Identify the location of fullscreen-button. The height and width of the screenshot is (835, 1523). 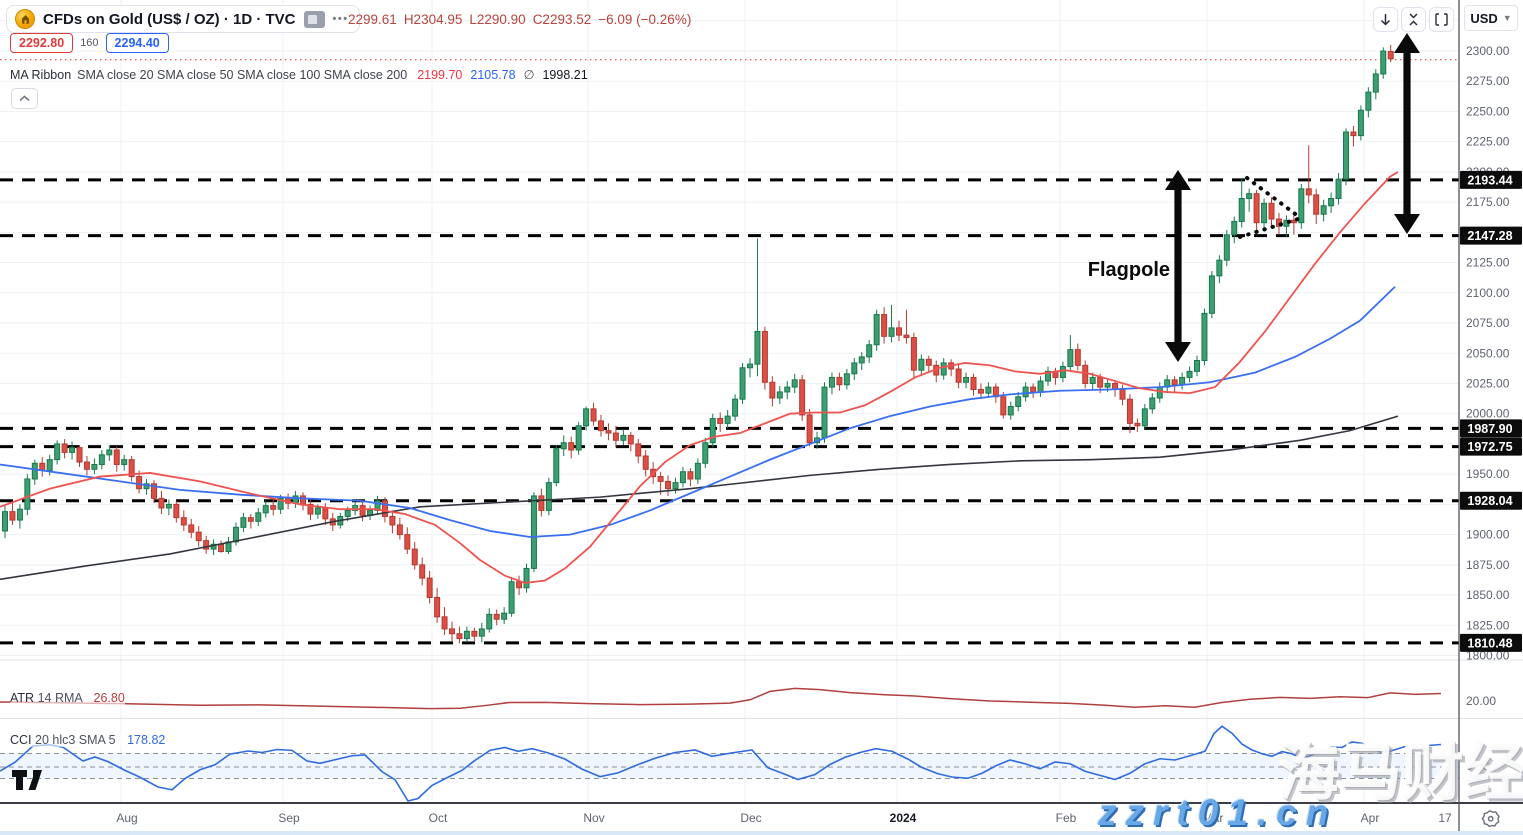
(1441, 19).